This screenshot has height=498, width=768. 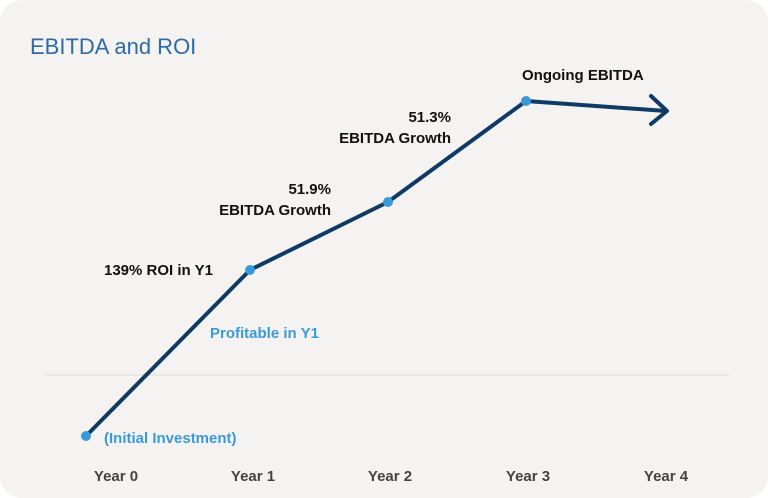 What do you see at coordinates (264, 333) in the screenshot?
I see `annotation-label: Profitable in Y1` at bounding box center [264, 333].